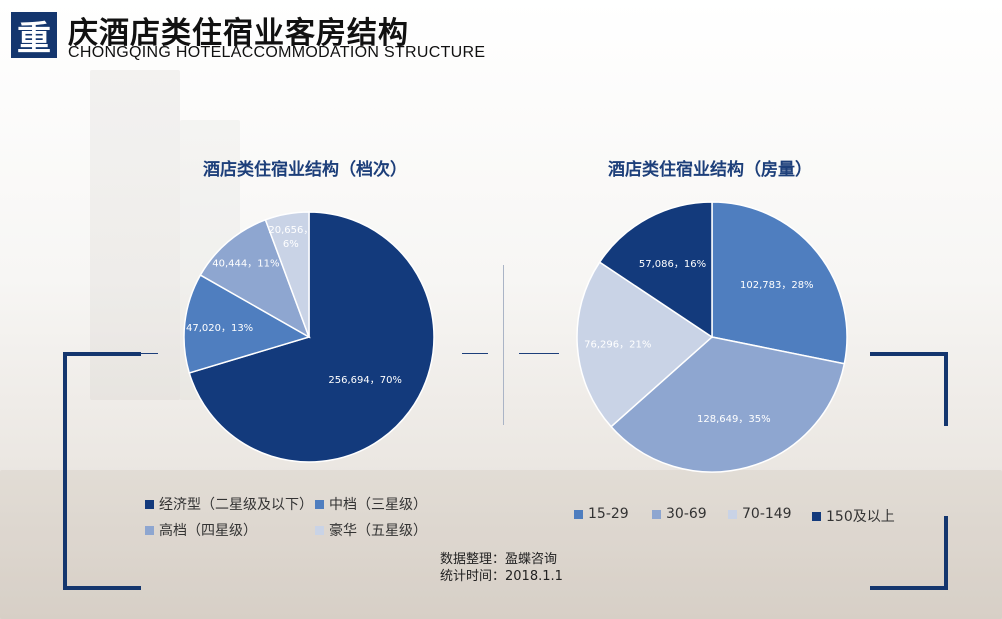  Describe the element at coordinates (365, 380) in the screenshot. I see `slice-data-label: 256,694，70%` at that location.